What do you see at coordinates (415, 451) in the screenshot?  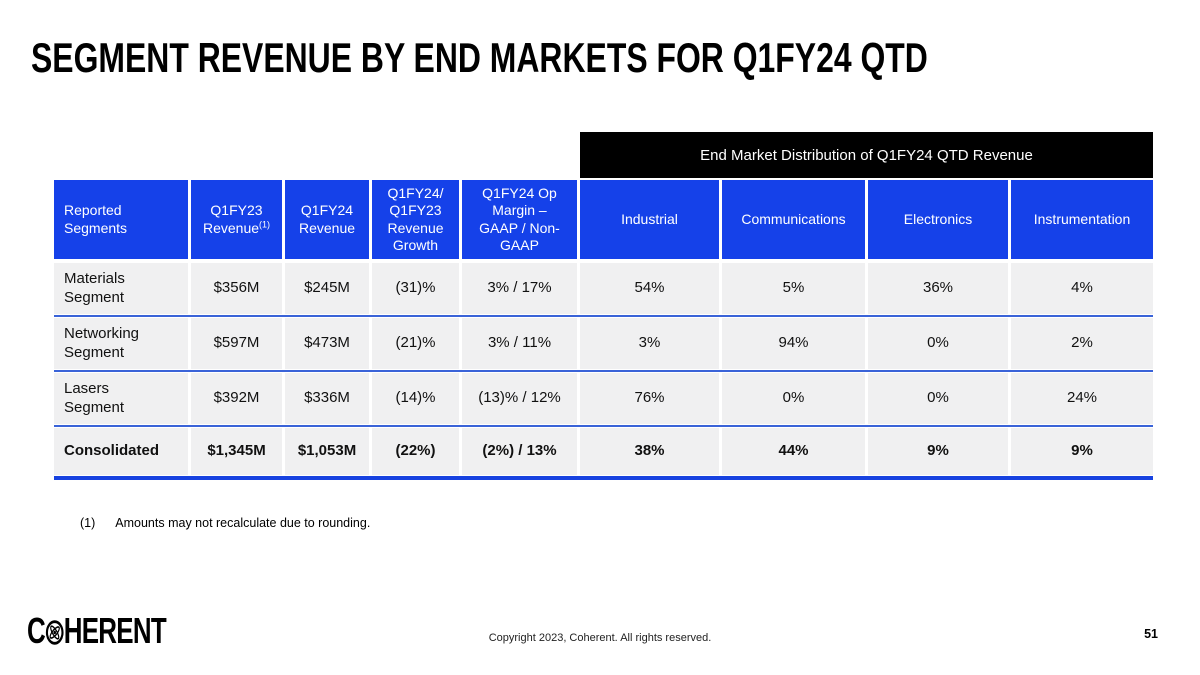 I see `cell-growth: (22%)` at bounding box center [415, 451].